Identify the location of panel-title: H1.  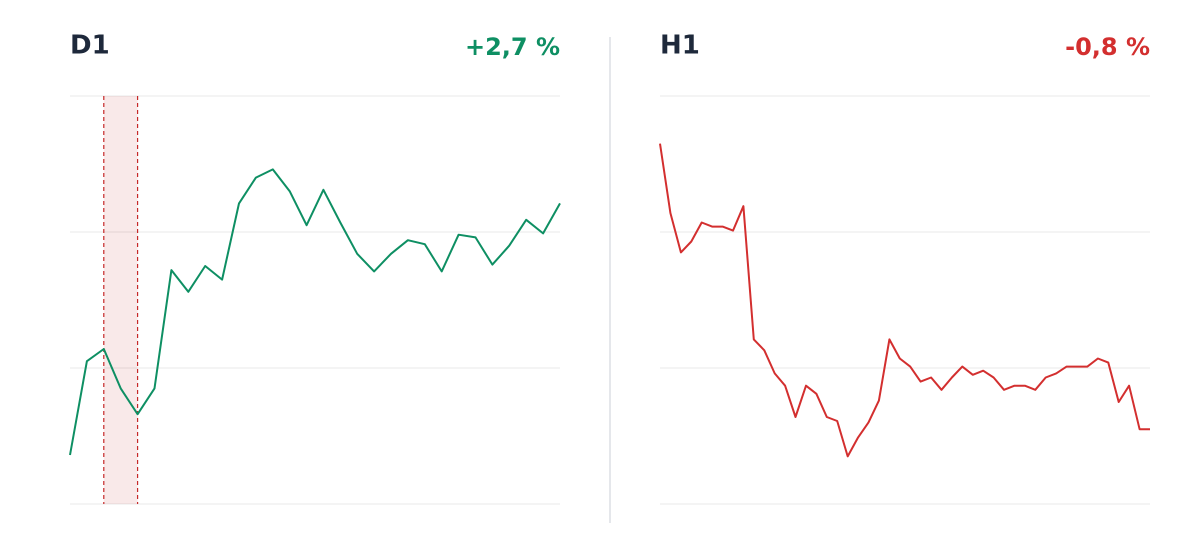
(680, 46).